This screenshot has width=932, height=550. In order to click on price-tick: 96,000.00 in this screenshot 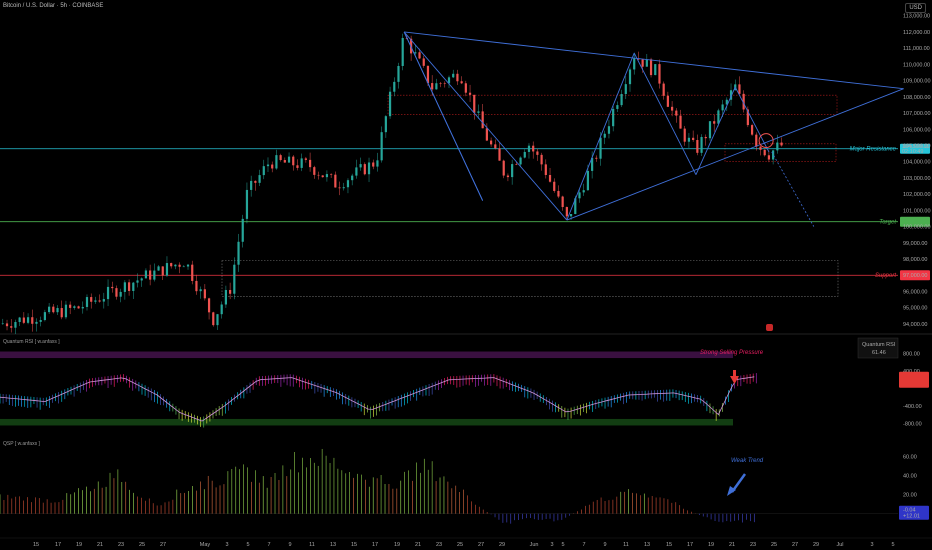, I will do `click(915, 292)`.